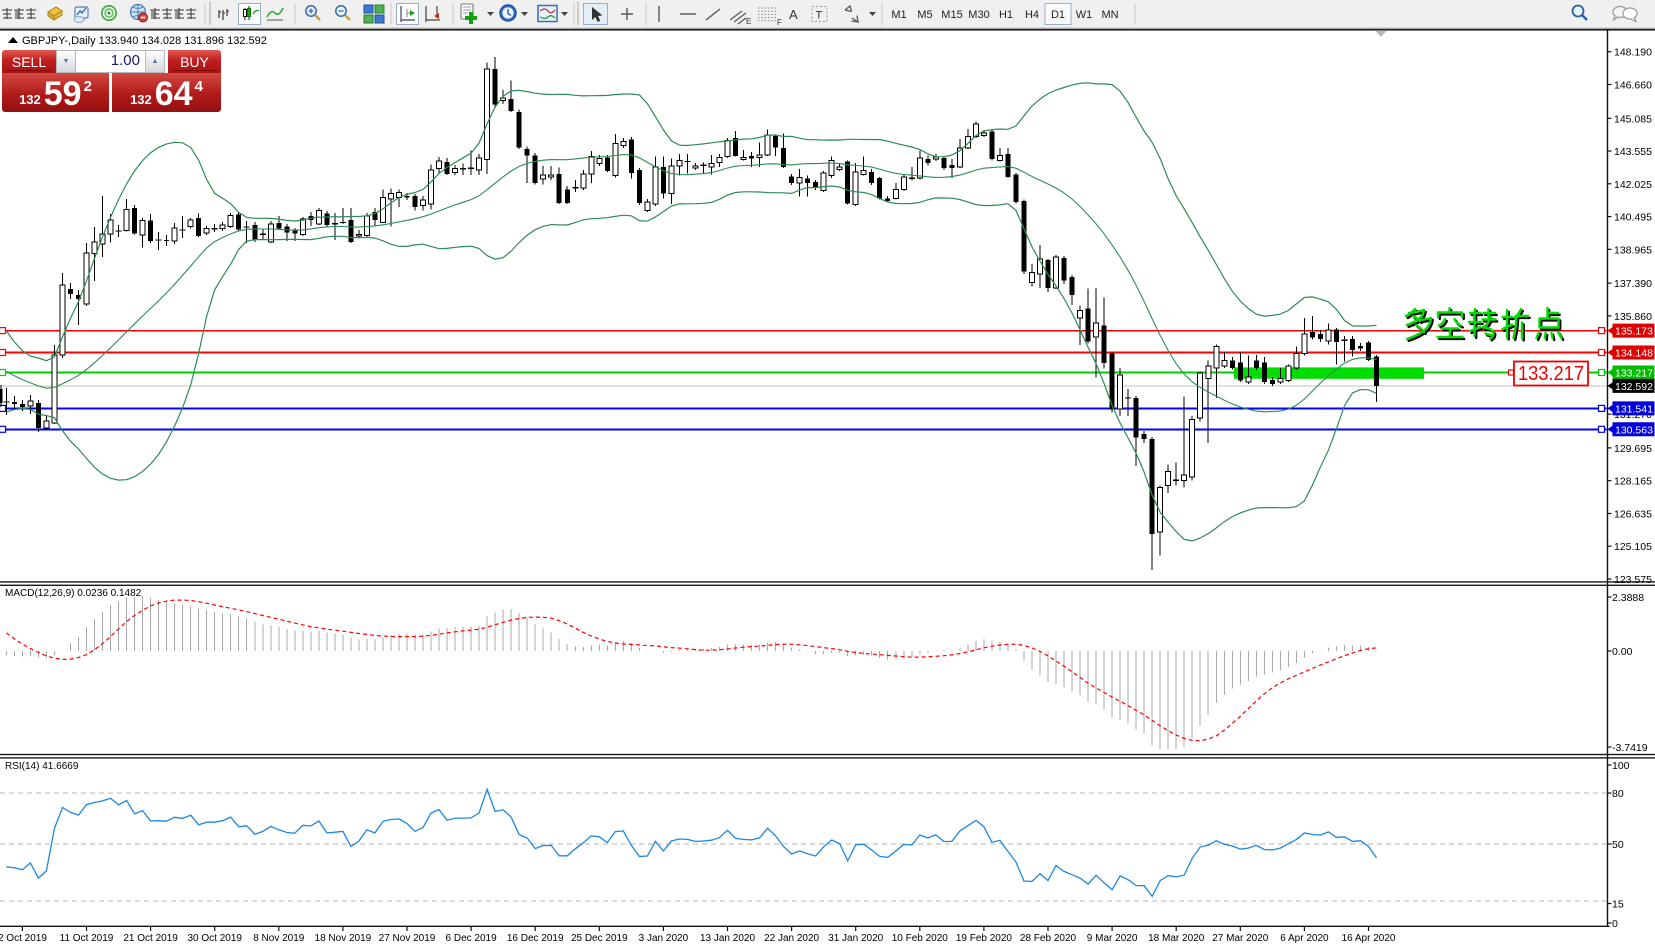 The width and height of the screenshot is (1655, 952). Describe the element at coordinates (1240, 938) in the screenshot. I see `svg-text: 27 Mar 2020` at that location.